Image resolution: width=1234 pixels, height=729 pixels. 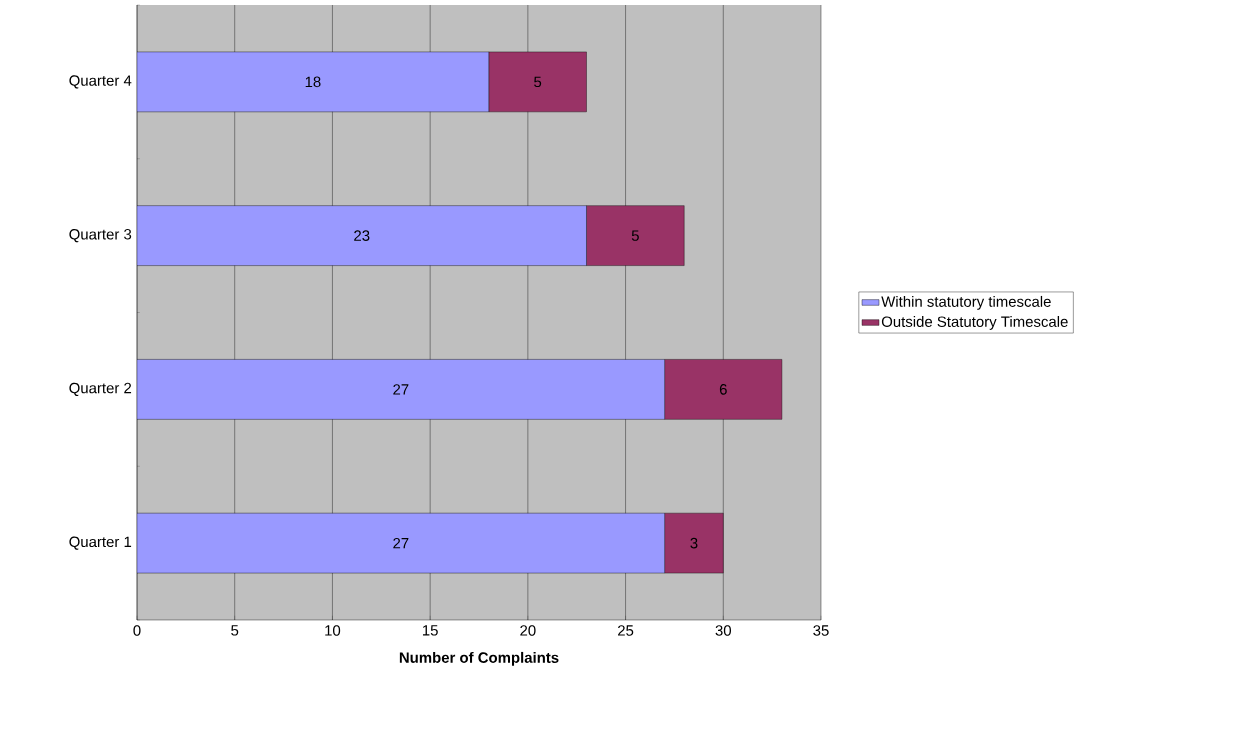 I want to click on legend-label: Outside Statutory Timescale, so click(x=974, y=322).